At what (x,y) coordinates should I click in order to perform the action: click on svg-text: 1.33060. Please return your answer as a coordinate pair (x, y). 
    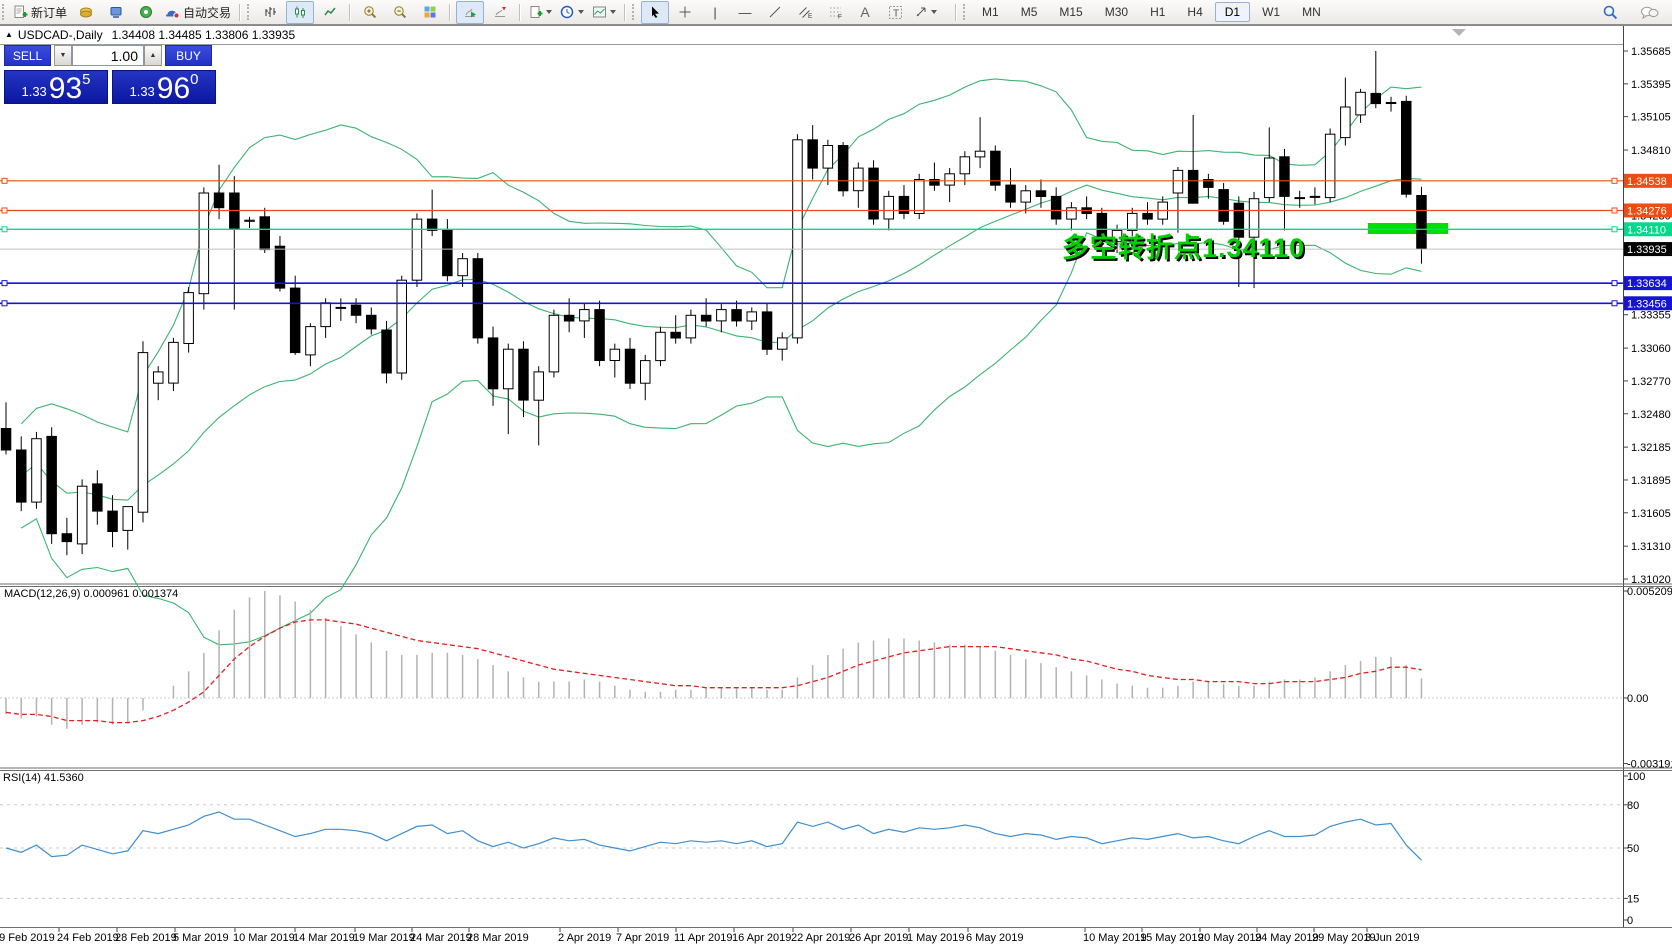
    Looking at the image, I should click on (1651, 349).